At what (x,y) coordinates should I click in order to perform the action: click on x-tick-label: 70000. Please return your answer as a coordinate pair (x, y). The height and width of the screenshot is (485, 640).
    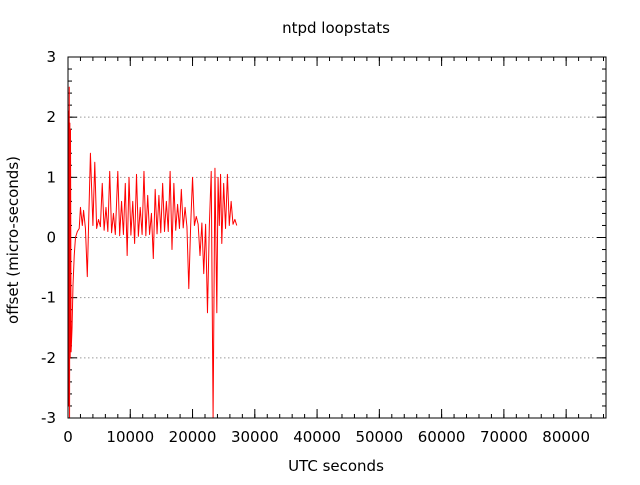
    Looking at the image, I should click on (504, 437).